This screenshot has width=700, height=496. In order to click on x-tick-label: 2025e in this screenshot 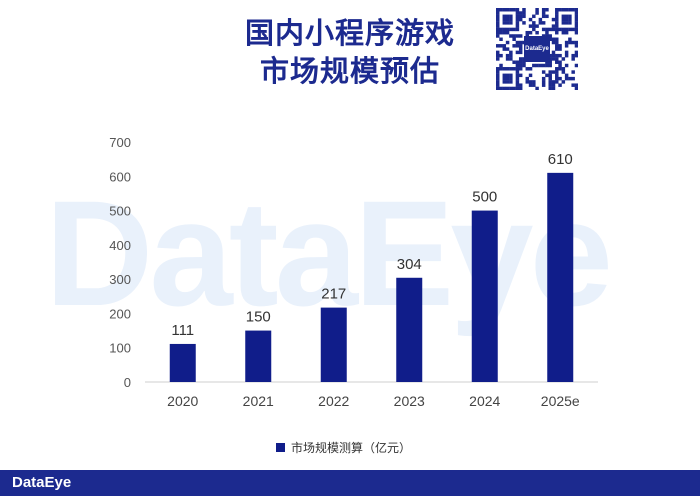, I will do `click(560, 401)`.